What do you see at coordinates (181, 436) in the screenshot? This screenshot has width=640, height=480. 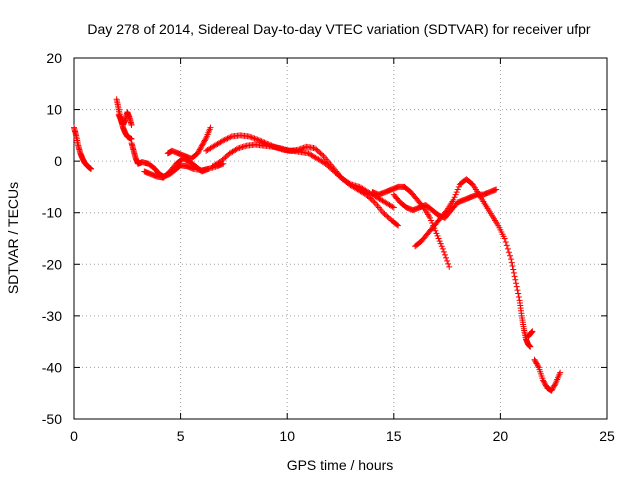 I see `x-tick-label: 5` at bounding box center [181, 436].